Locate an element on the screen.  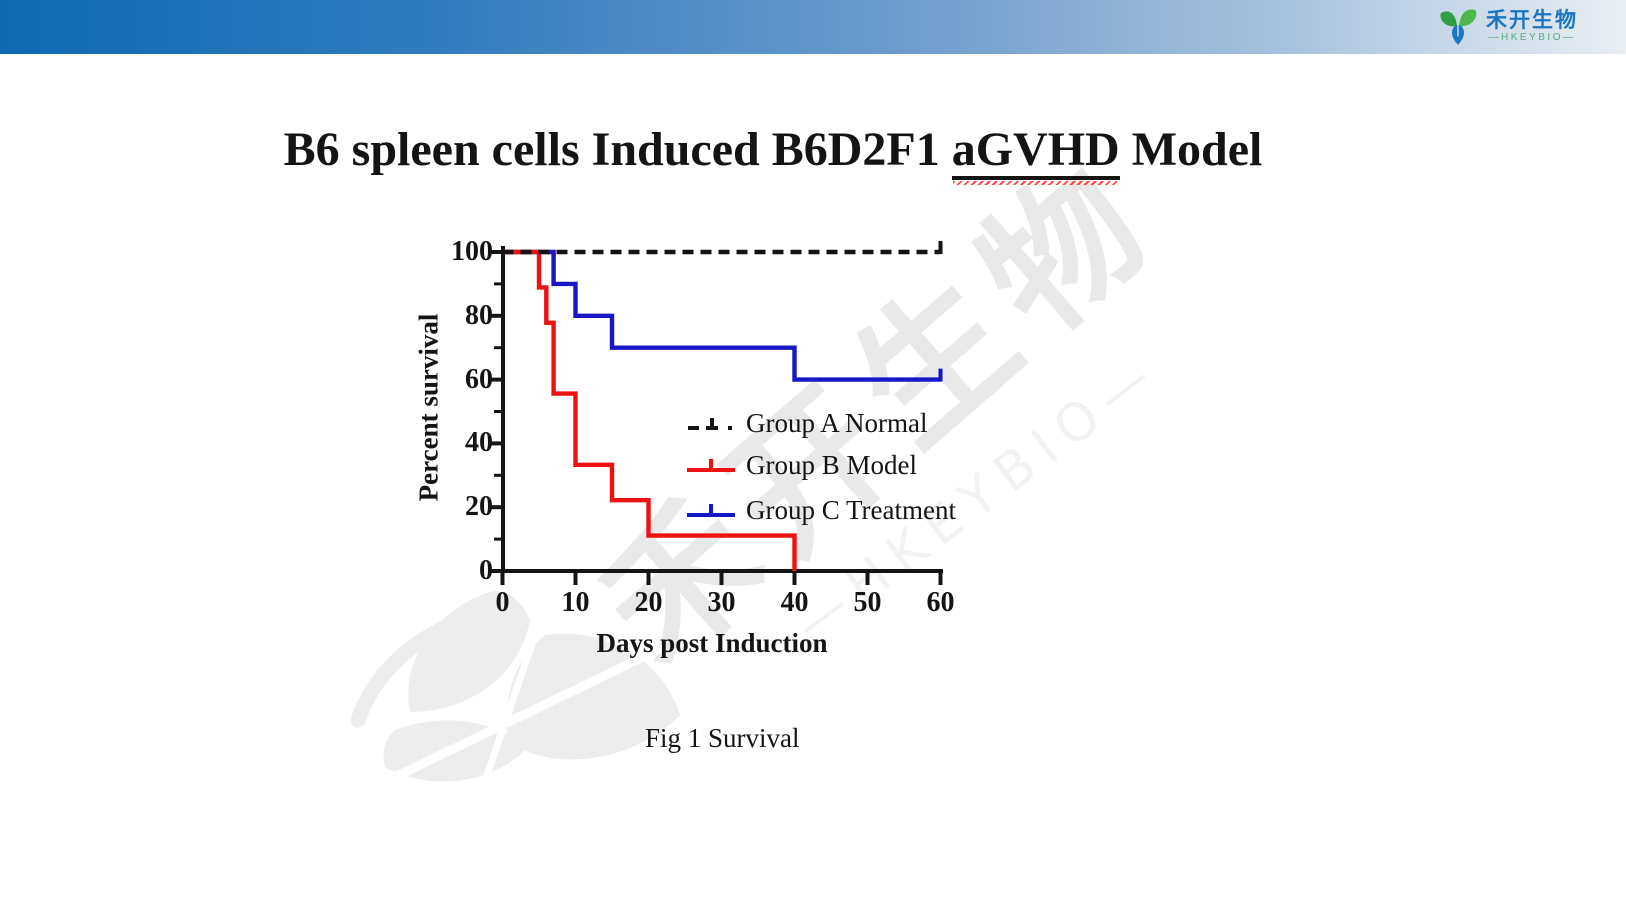
y-axis-title: Percent survival is located at coordinates (428, 407).